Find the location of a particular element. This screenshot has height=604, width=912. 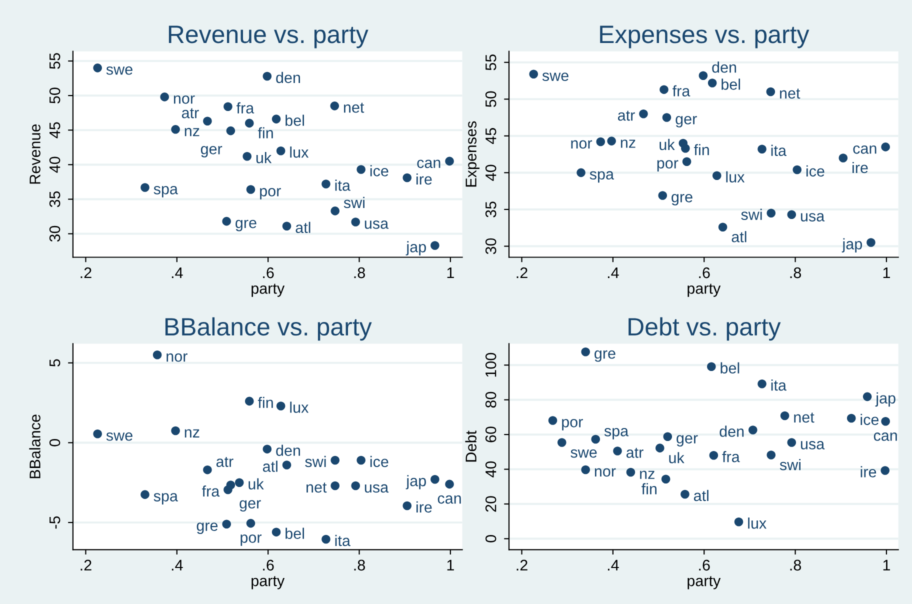

y-axis-title: Revenue is located at coordinates (35, 154).